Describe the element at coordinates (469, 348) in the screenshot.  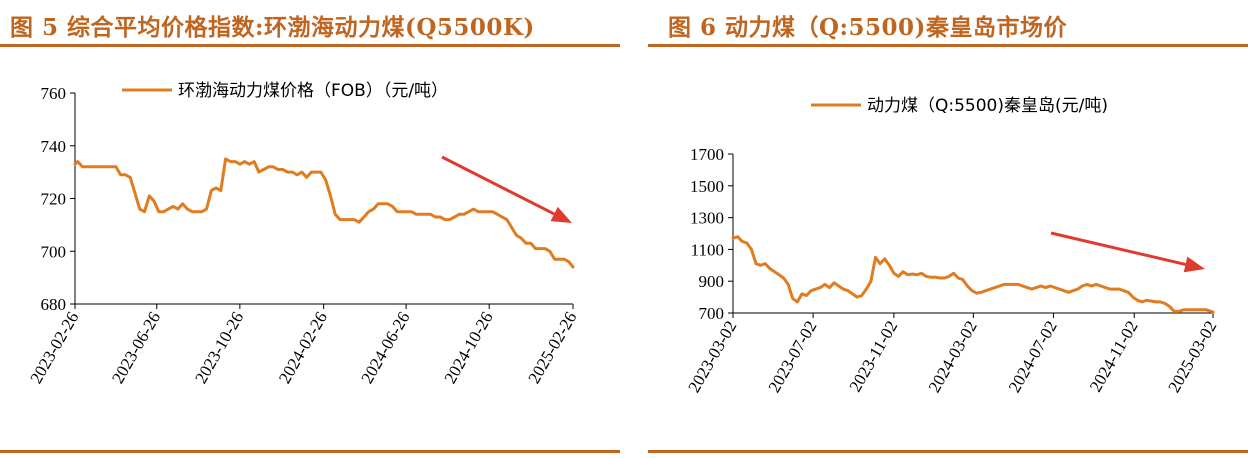
I see `x-tick-label: 2024-10-26` at that location.